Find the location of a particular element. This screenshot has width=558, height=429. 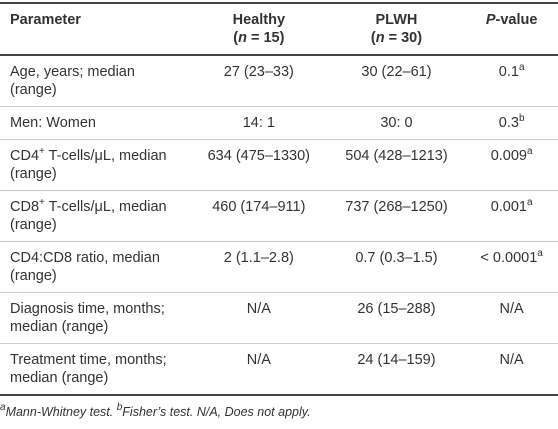

parameter-cell: CD4+ T-cells/μL, median (range) is located at coordinates (95, 165).